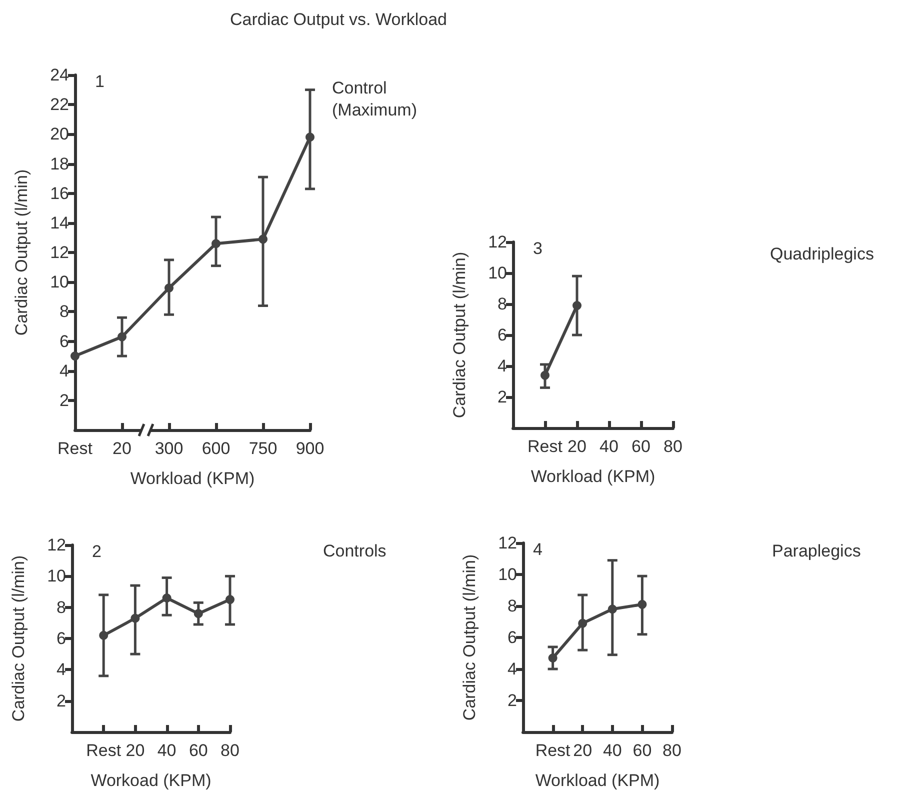 The height and width of the screenshot is (799, 914). I want to click on text: Paraplegics, so click(816, 551).